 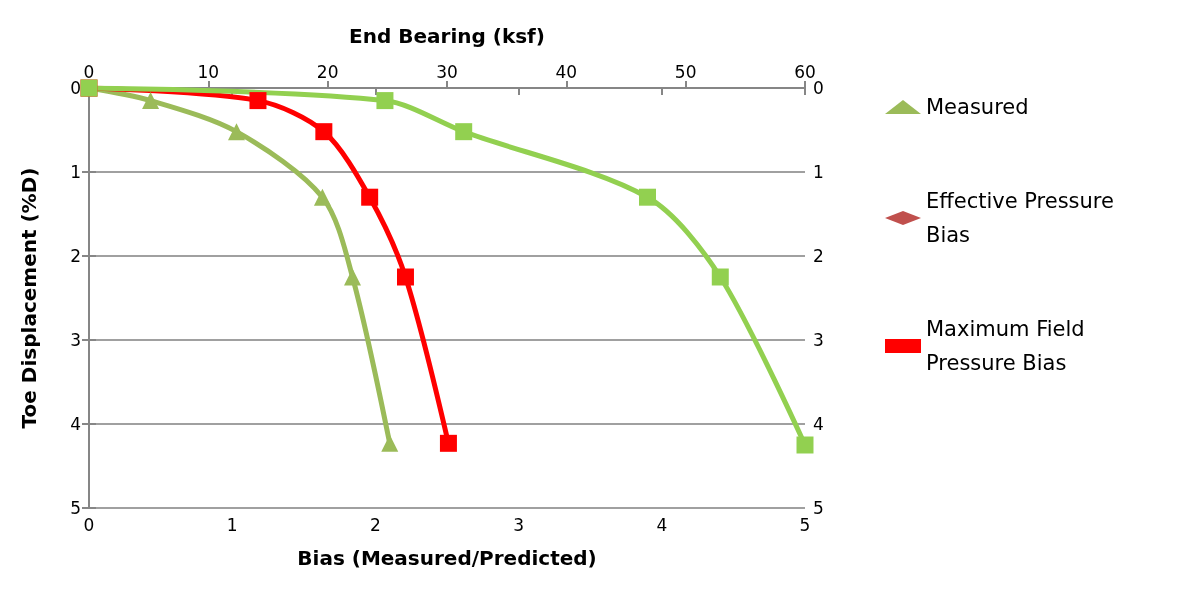 I want to click on legend-label: Effective Pressure Bias, so click(x=1023, y=218).